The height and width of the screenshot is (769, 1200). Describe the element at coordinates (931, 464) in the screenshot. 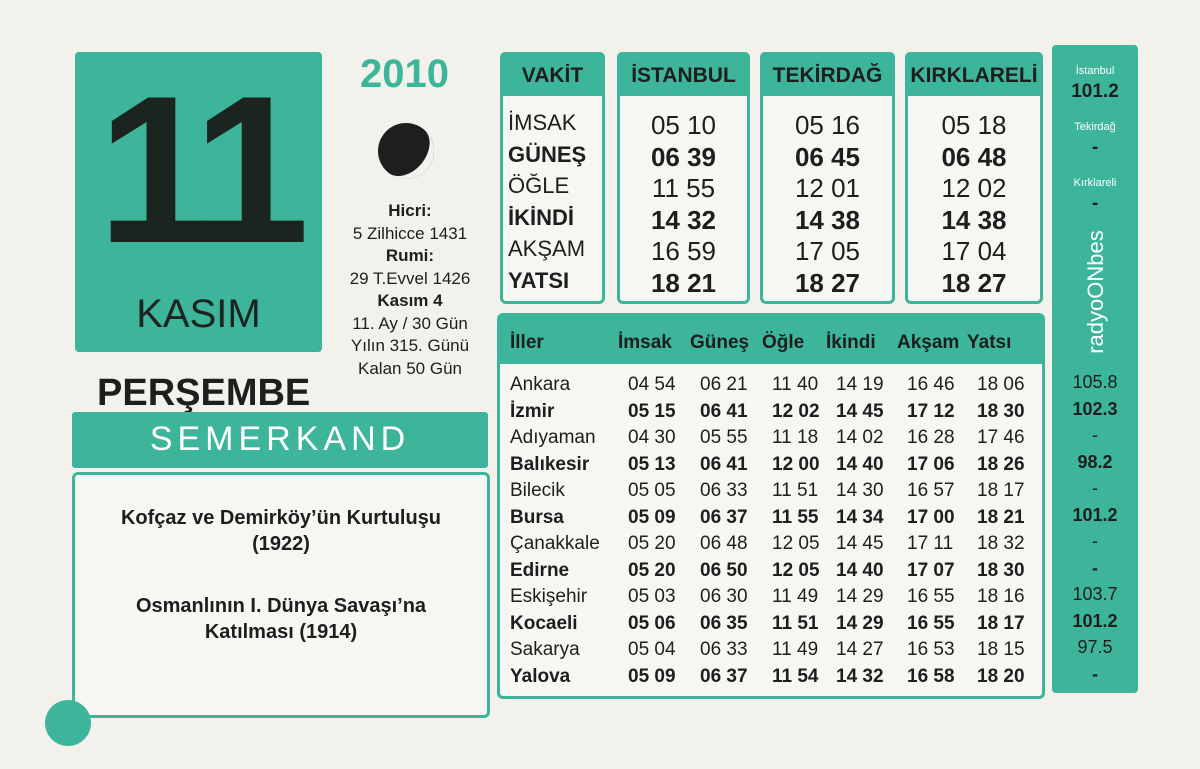

I see `time: 17 06` at that location.